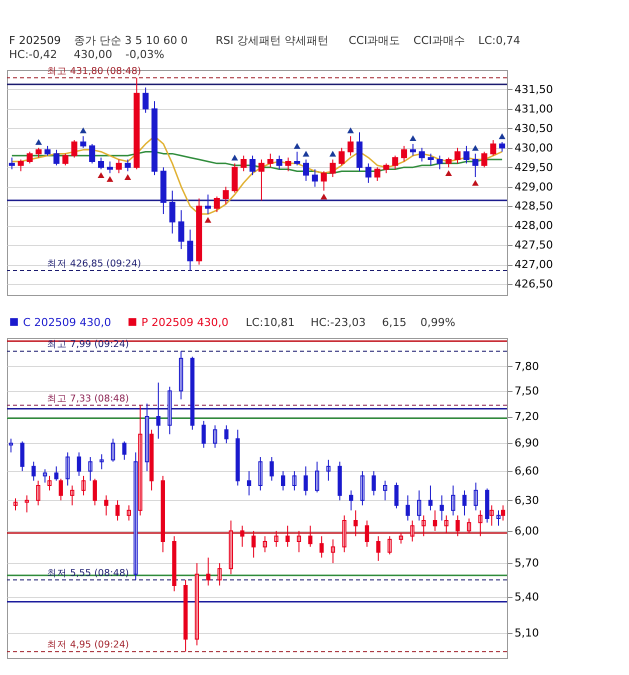 The height and width of the screenshot is (675, 629). What do you see at coordinates (526, 500) in the screenshot?
I see `y-tick-label: 6,30` at bounding box center [526, 500].